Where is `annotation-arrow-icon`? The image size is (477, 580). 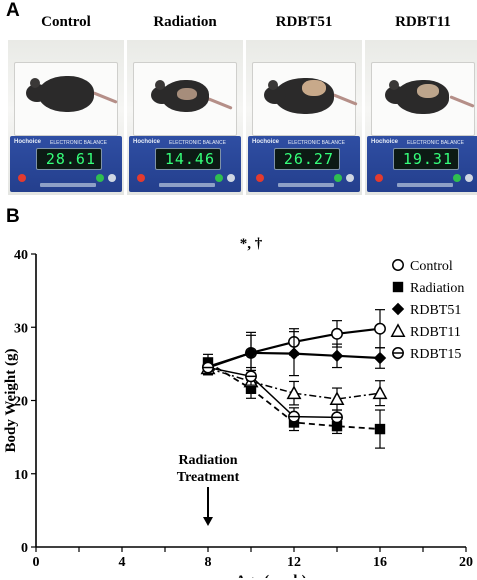 annotation-arrow-icon is located at coordinates (208, 521).